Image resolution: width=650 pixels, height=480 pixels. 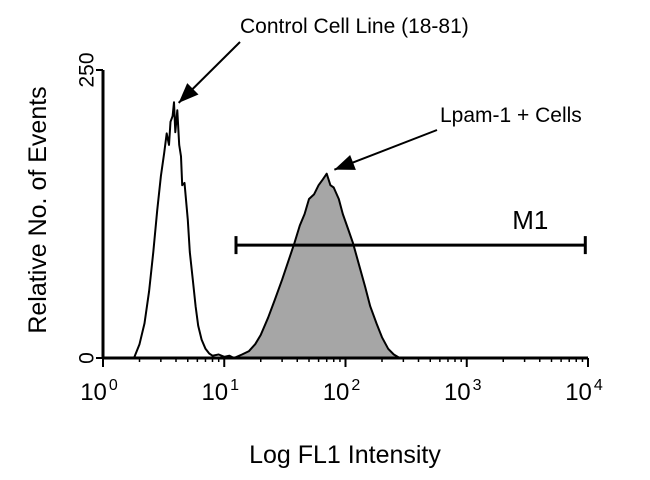 I want to click on x-axis-label: Log FL1 Intensity, so click(x=345, y=455).